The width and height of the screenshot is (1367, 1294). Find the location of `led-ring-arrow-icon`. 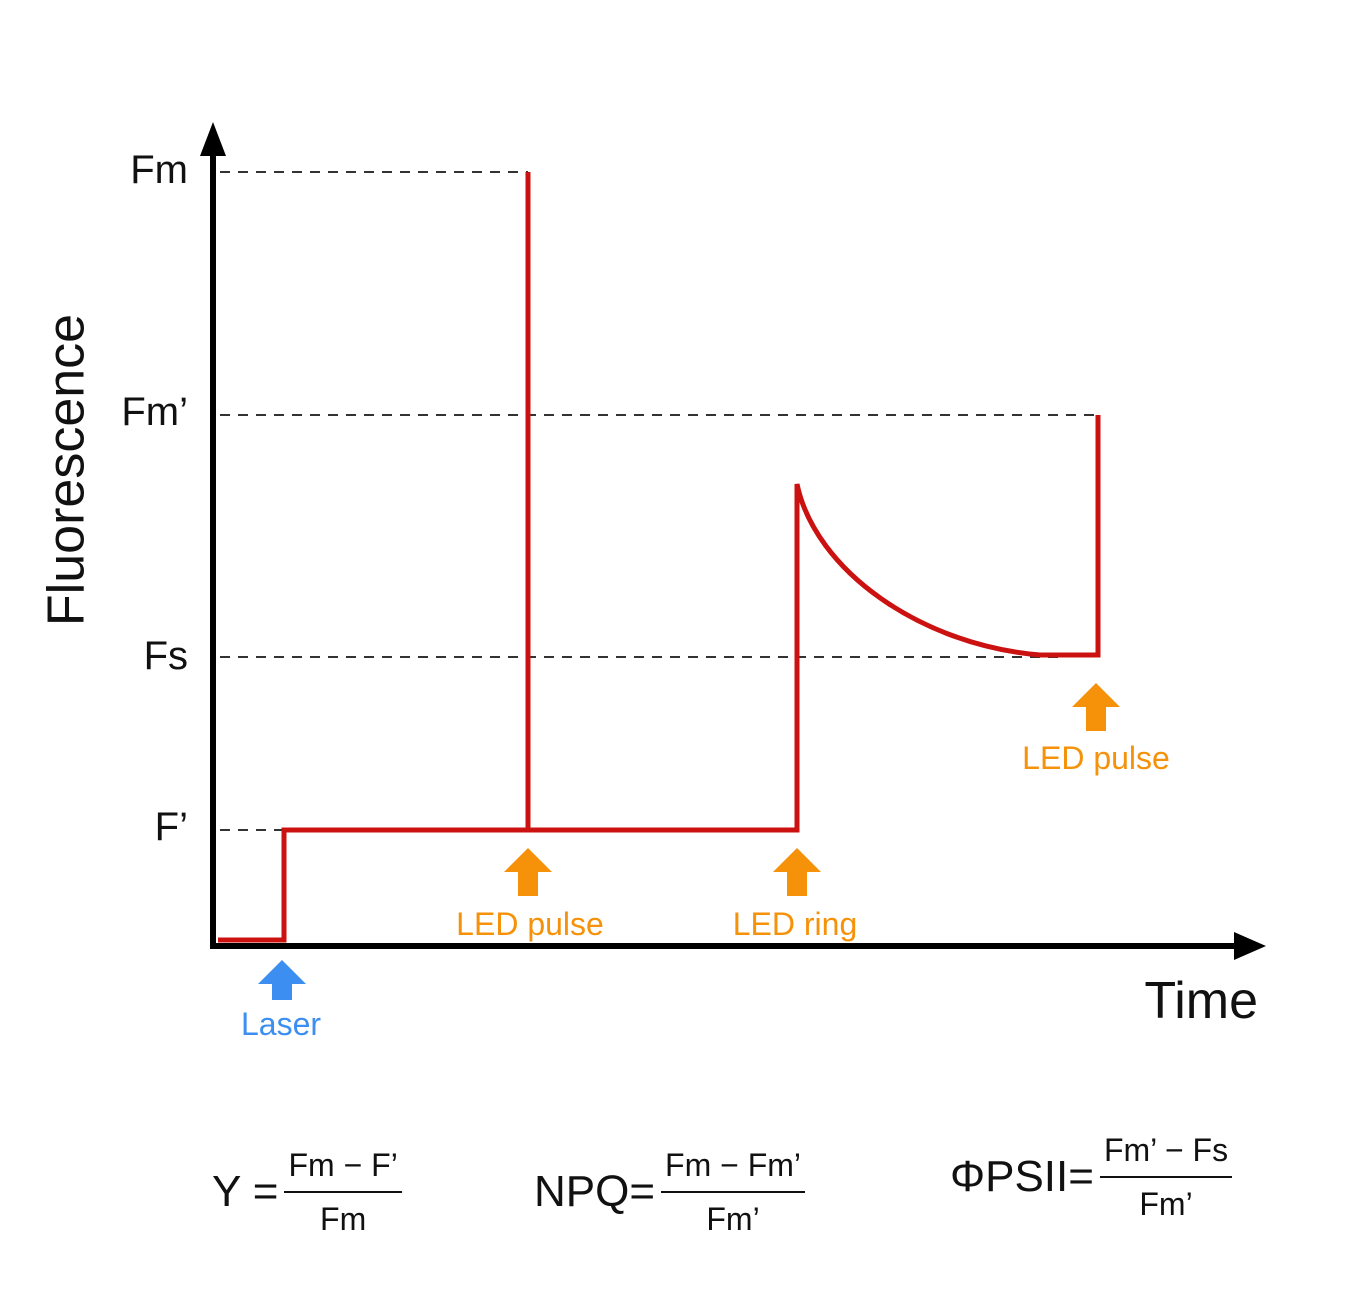

led-ring-arrow-icon is located at coordinates (797, 872).